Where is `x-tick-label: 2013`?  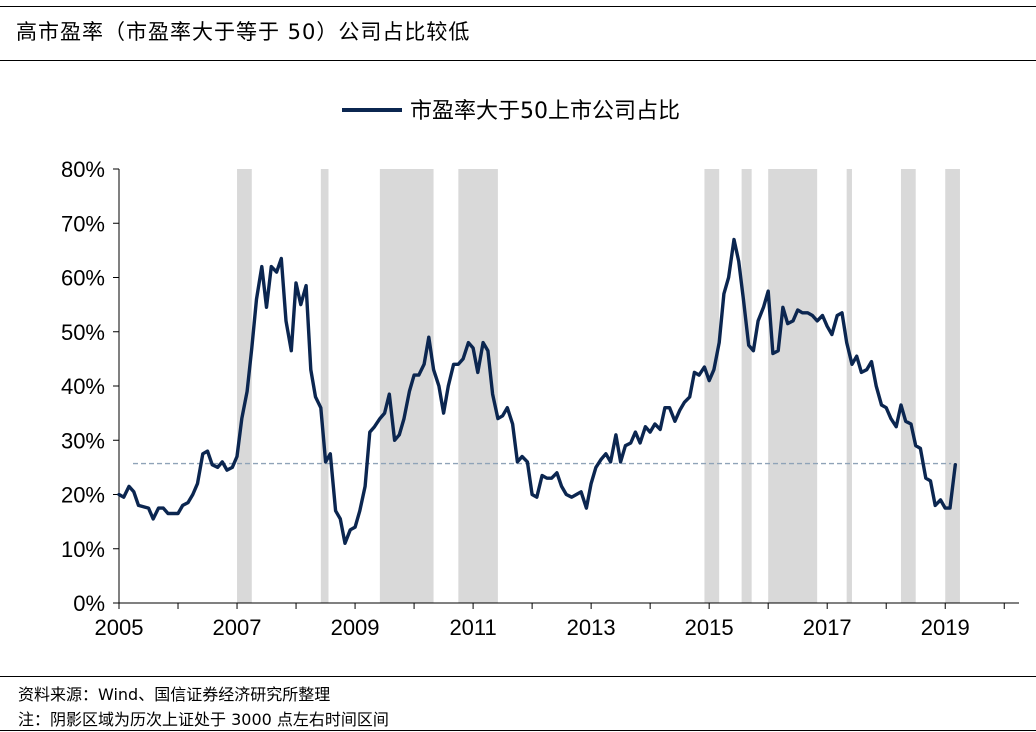 x-tick-label: 2013 is located at coordinates (591, 627).